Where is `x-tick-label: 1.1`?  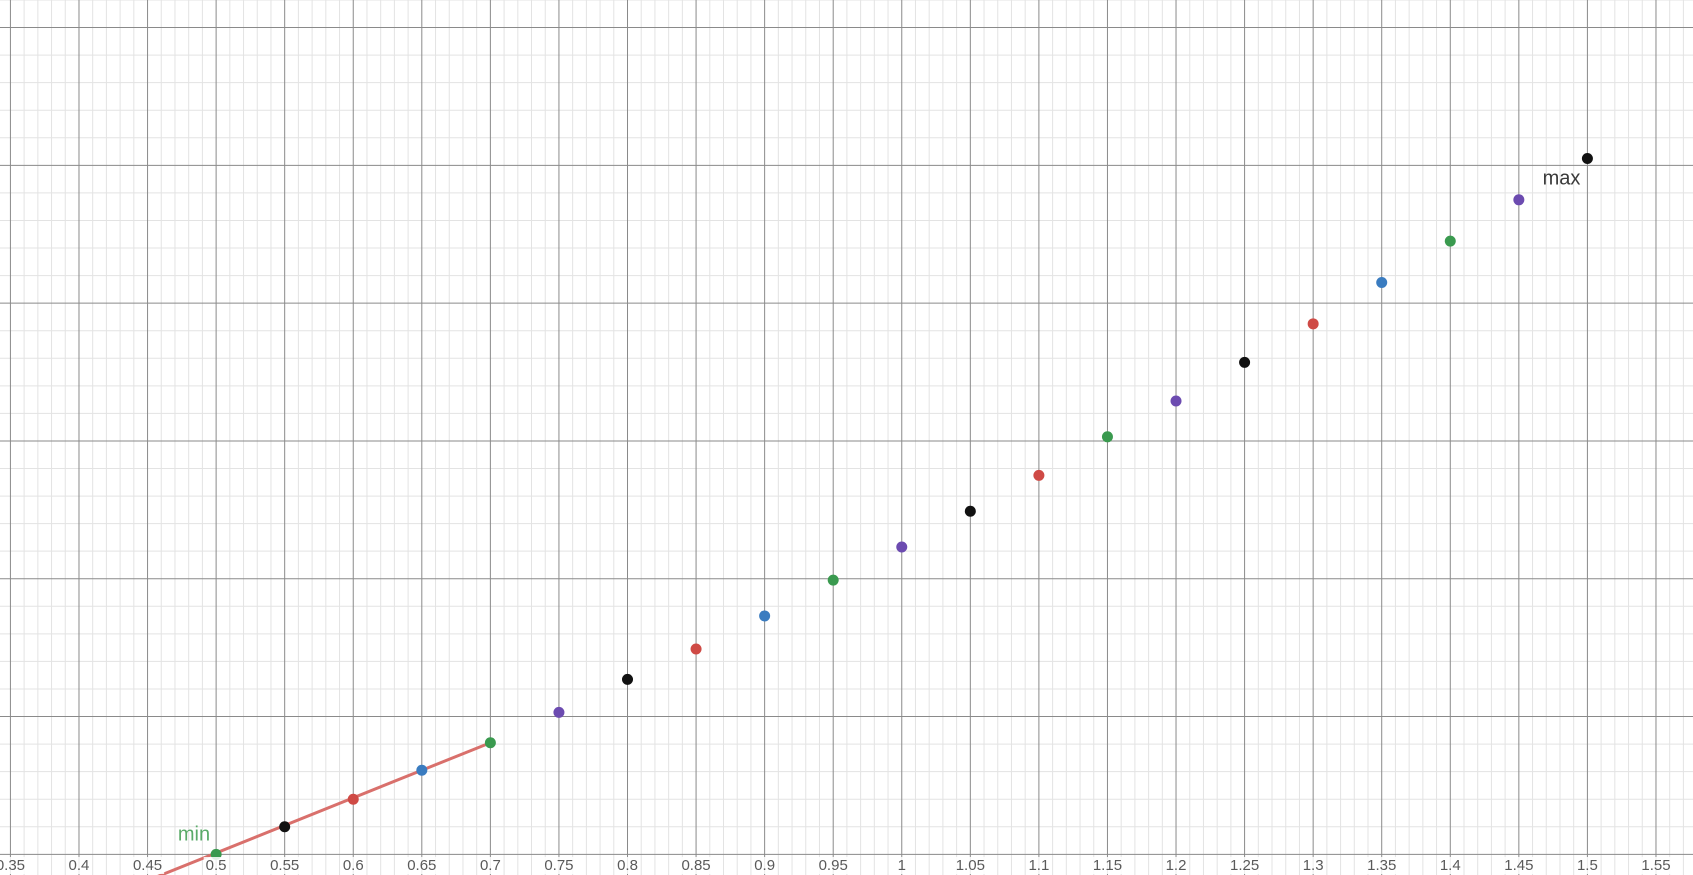
x-tick-label: 1.1 is located at coordinates (1038, 865).